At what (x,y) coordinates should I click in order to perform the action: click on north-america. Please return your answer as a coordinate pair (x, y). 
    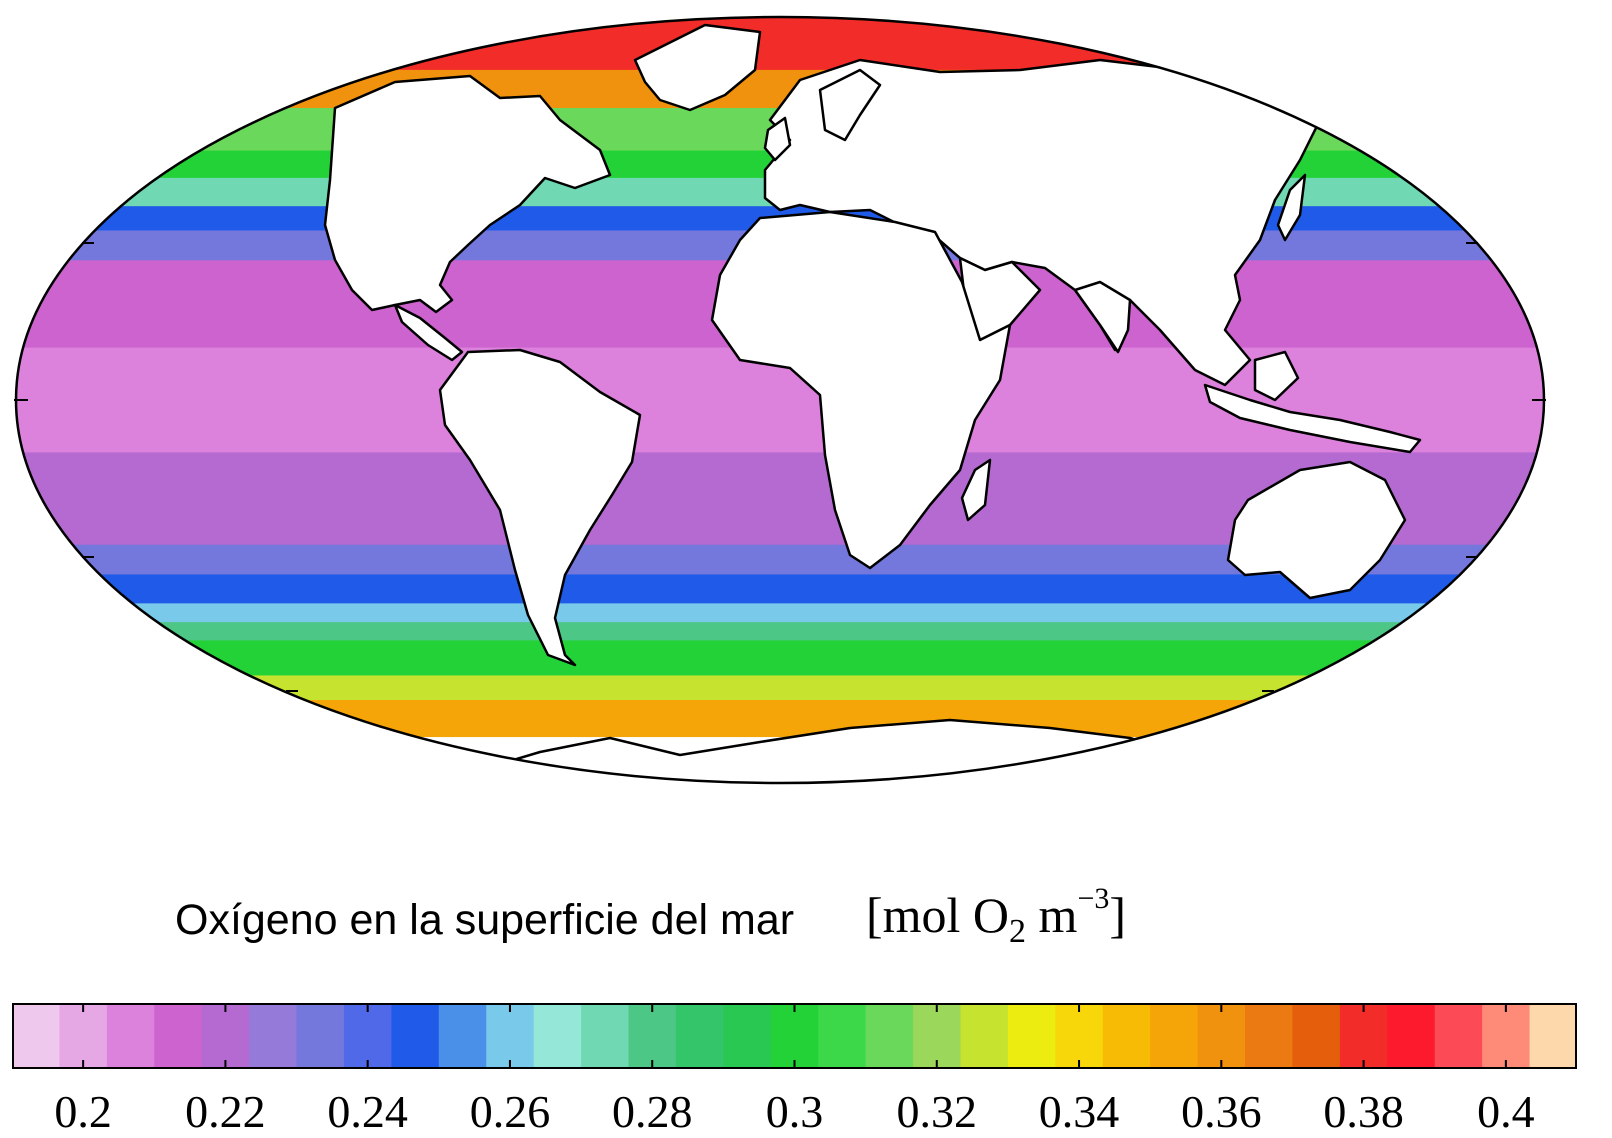
    Looking at the image, I should click on (467, 194).